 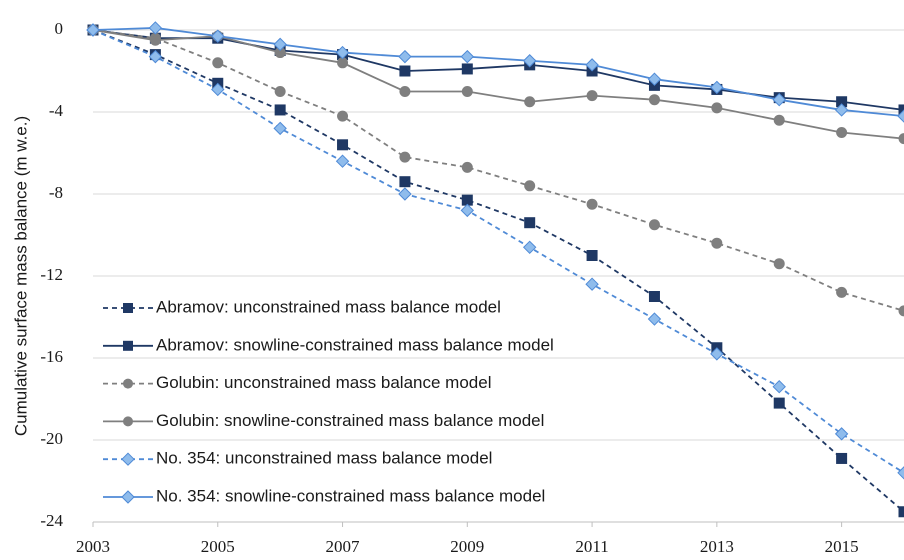 I want to click on y-tick-label: -20, so click(x=51, y=438).